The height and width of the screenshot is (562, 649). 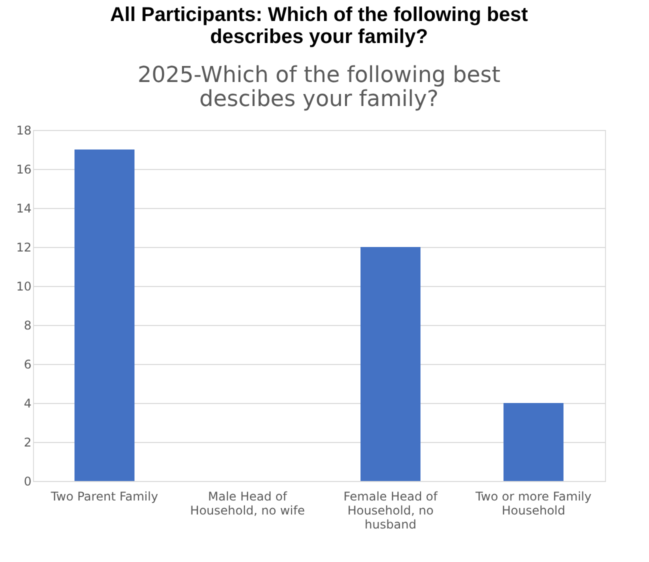 I want to click on x-tick-label: Two Parent Family, so click(x=104, y=497).